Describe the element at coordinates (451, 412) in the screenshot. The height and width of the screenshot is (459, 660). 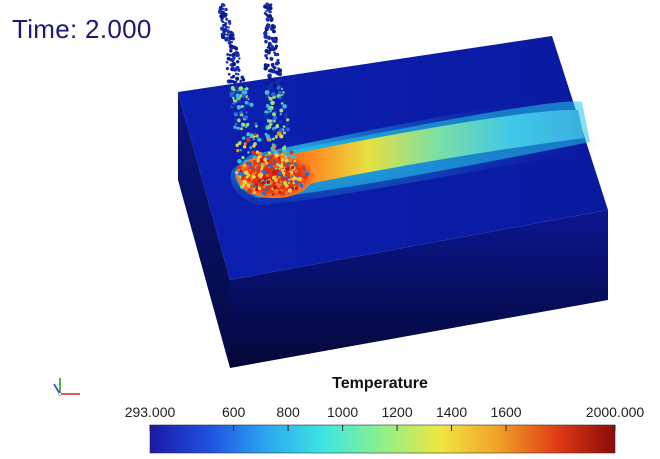
I see `color-bar-tick-label: 1400` at that location.